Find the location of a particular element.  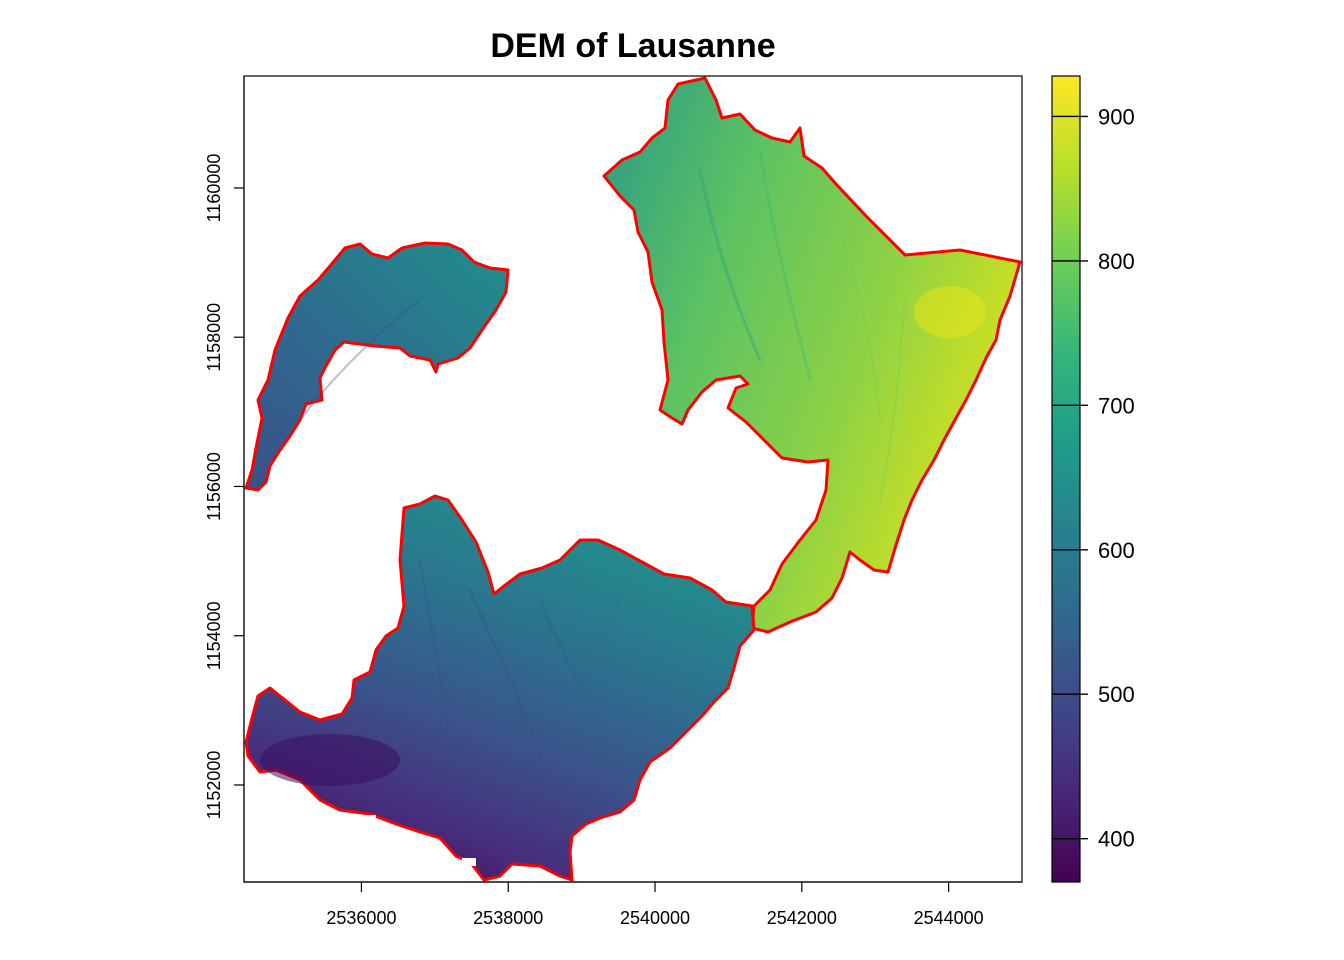

y-tick-label: 1160000 is located at coordinates (214, 188).